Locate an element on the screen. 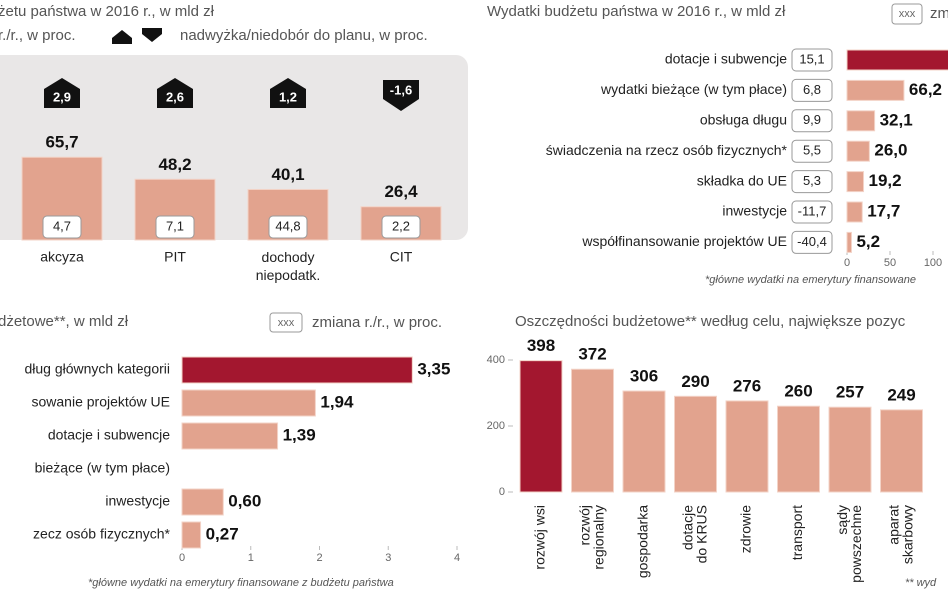  plan-label: 2,6 is located at coordinates (175, 96).